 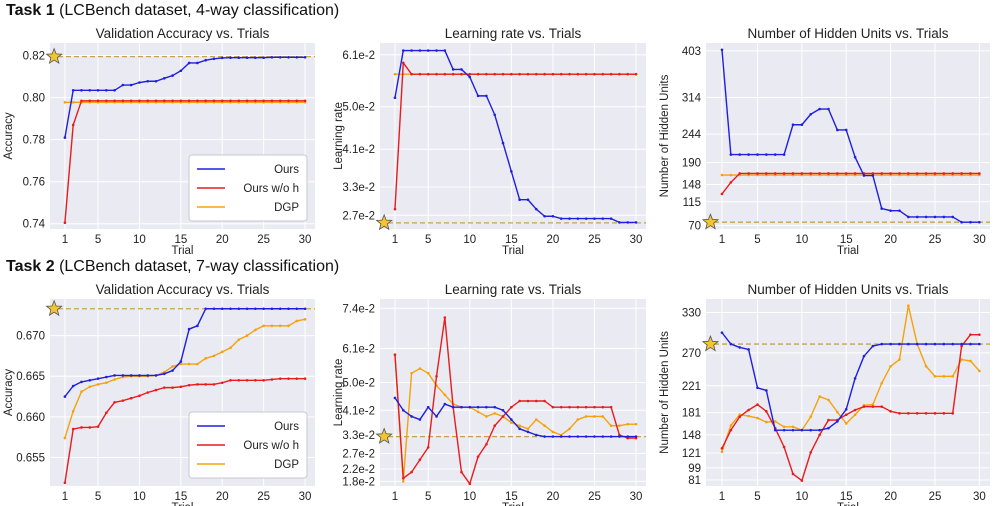 What do you see at coordinates (183, 33) in the screenshot?
I see `chart-title: Validation Accuracy vs. Trials` at bounding box center [183, 33].